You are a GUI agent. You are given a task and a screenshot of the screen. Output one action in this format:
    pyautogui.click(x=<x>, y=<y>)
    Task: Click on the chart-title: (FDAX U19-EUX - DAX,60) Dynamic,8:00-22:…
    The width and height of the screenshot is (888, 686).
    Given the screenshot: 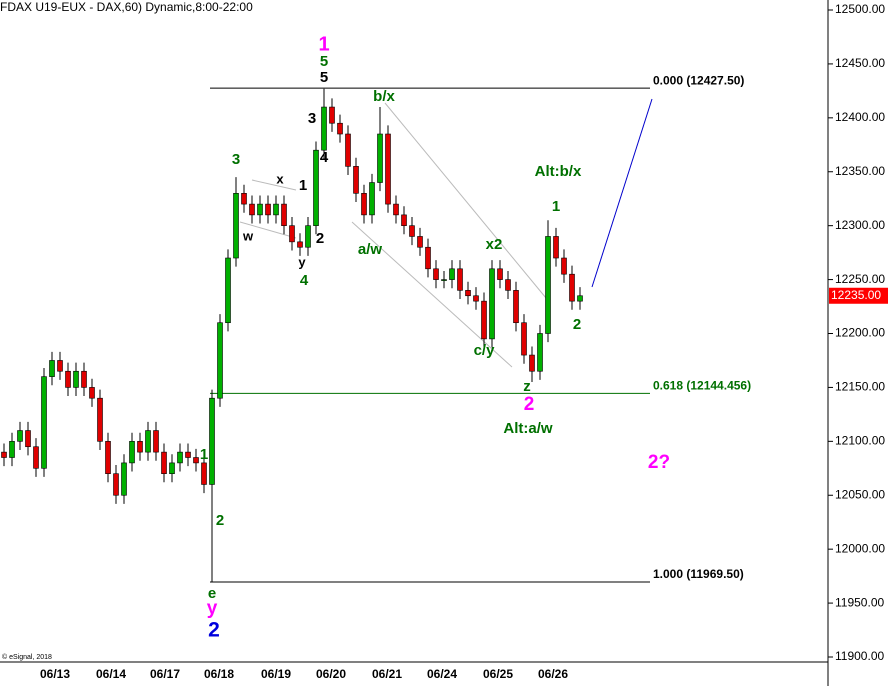 What is the action you would take?
    pyautogui.click(x=126, y=7)
    